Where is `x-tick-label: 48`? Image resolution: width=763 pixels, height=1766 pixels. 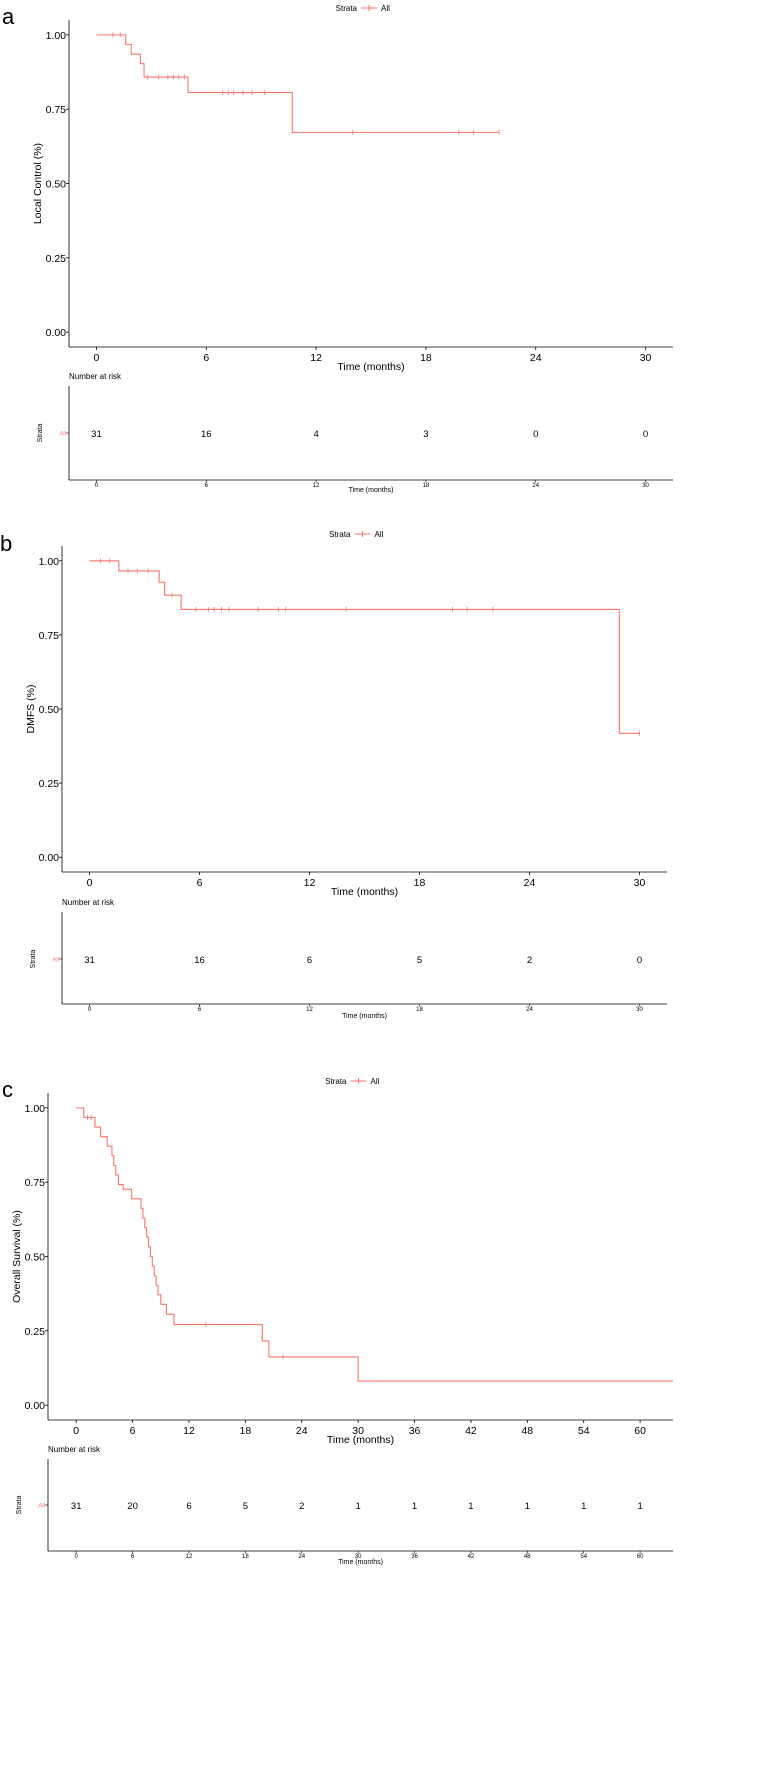 x-tick-label: 48 is located at coordinates (527, 1431).